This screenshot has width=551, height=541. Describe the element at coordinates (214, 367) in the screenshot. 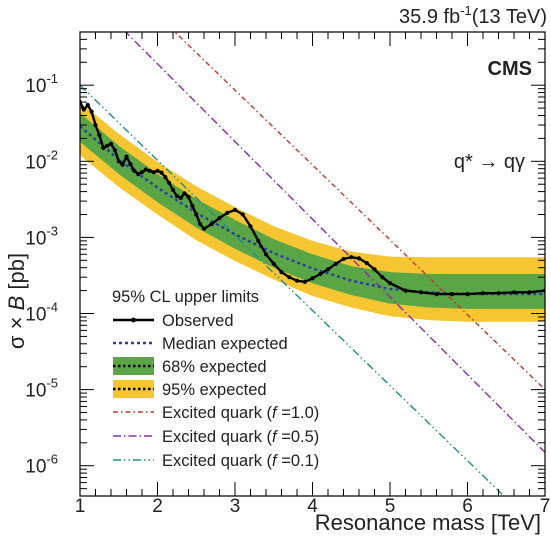

I see `legend-label-band68: 68% expected` at that location.